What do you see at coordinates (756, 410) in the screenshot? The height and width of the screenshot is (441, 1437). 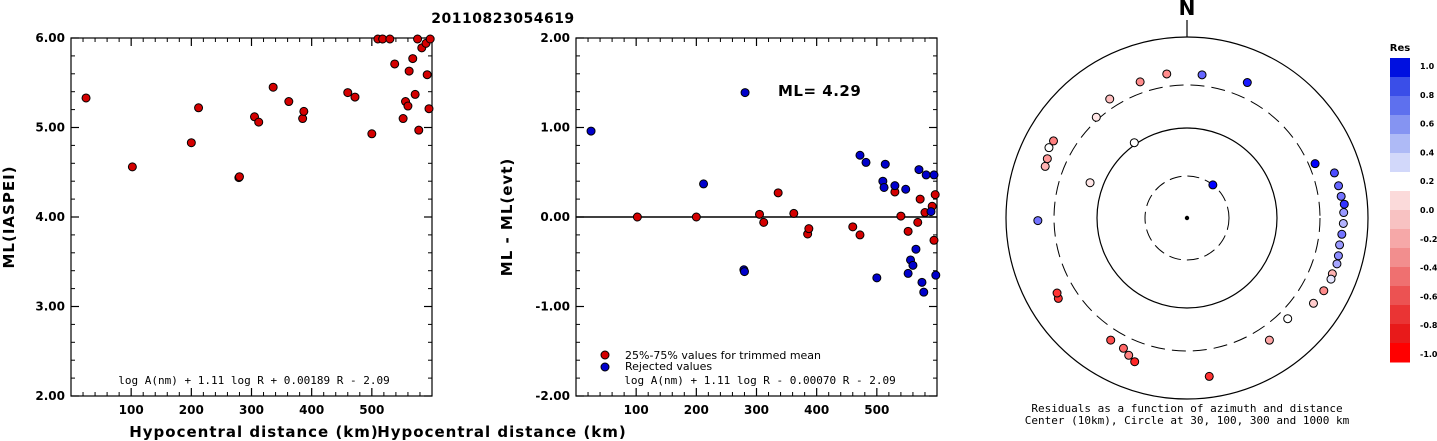 I see `x-tick-label: 300` at bounding box center [756, 410].